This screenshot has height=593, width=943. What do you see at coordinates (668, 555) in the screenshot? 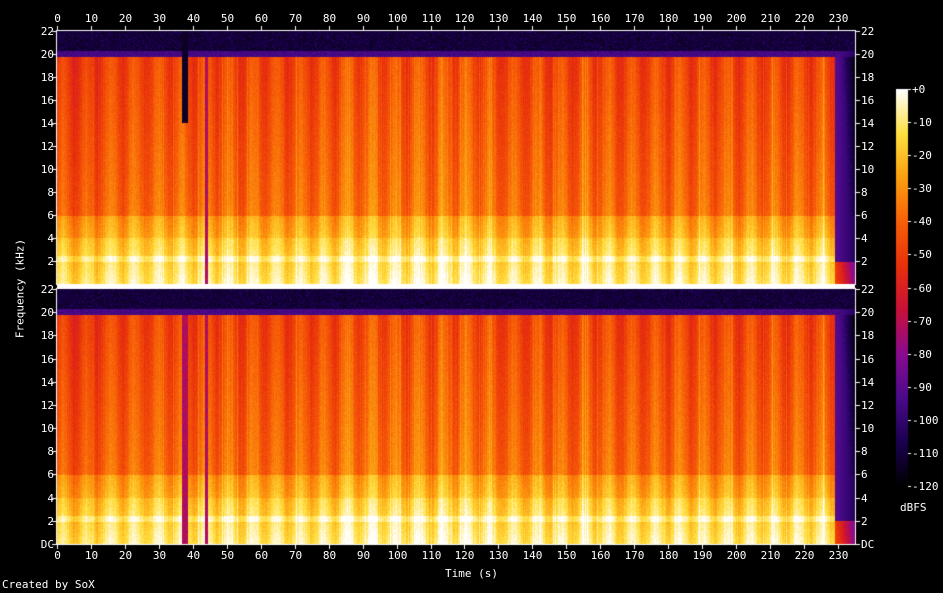
I see `x-tick-label-bottom: 180` at bounding box center [668, 555].